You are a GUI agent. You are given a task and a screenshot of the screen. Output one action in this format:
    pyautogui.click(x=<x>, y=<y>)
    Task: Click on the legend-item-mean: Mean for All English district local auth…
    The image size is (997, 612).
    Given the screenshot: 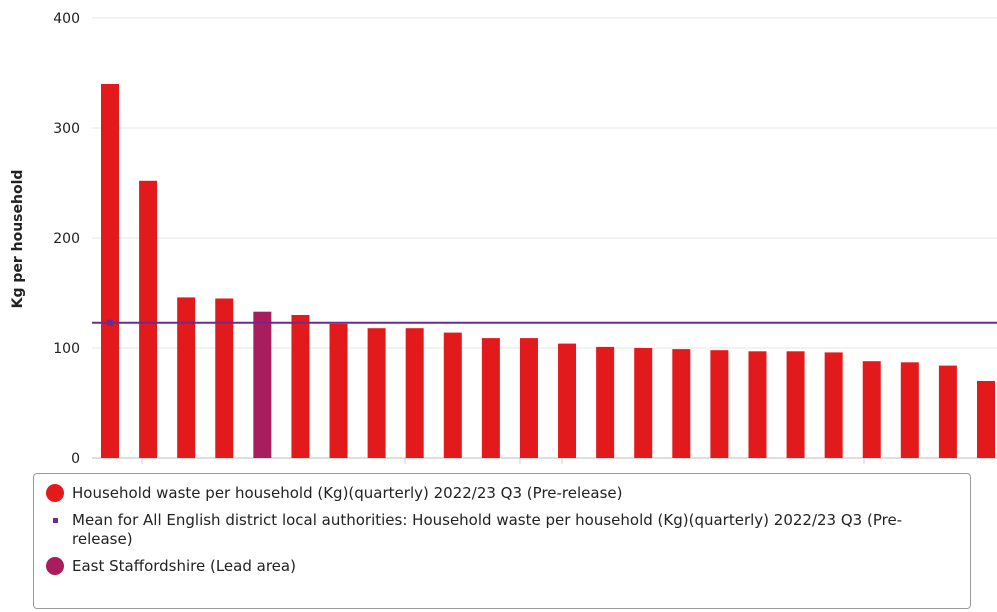 What is the action you would take?
    pyautogui.click(x=502, y=530)
    